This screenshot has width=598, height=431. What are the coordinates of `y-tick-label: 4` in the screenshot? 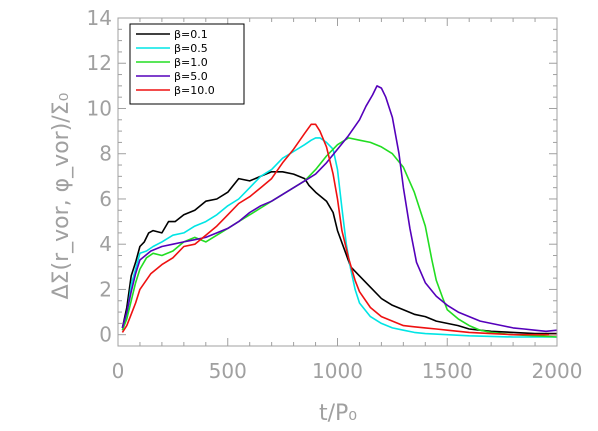 It's located at (105, 244).